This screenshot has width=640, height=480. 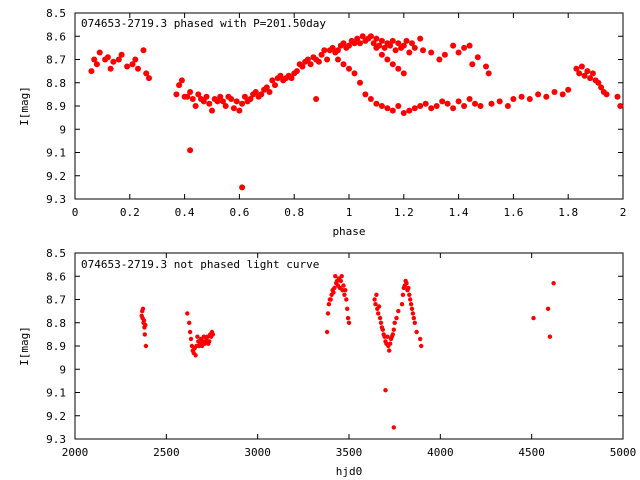 I want to click on x-tick-label: 0.2, so click(x=130, y=212).